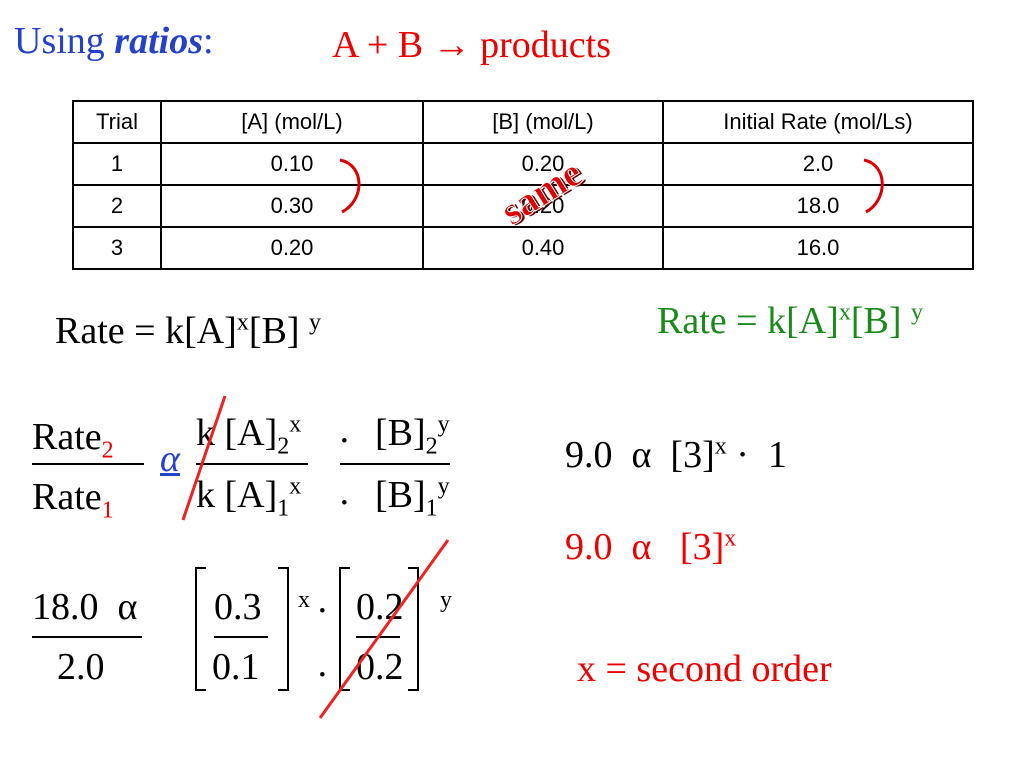 Image resolution: width=1024 pixels, height=768 pixels. Describe the element at coordinates (471, 45) in the screenshot. I see `reaction: A + B → products` at that location.